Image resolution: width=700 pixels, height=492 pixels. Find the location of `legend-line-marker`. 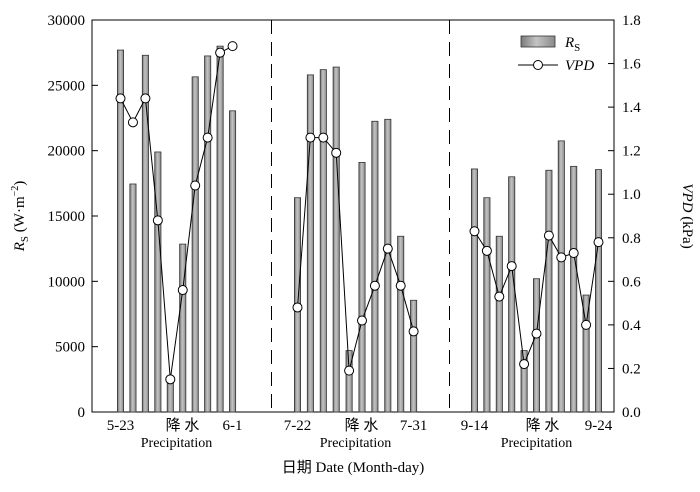

legend-line-marker is located at coordinates (538, 65).